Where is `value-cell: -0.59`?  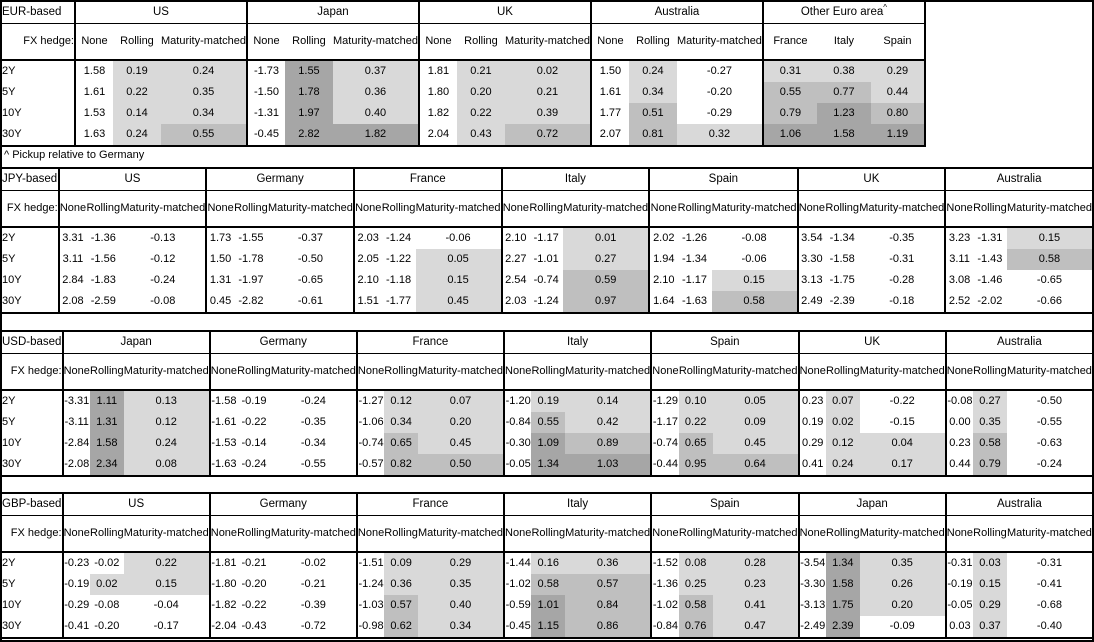 value-cell: -0.59 is located at coordinates (517, 605).